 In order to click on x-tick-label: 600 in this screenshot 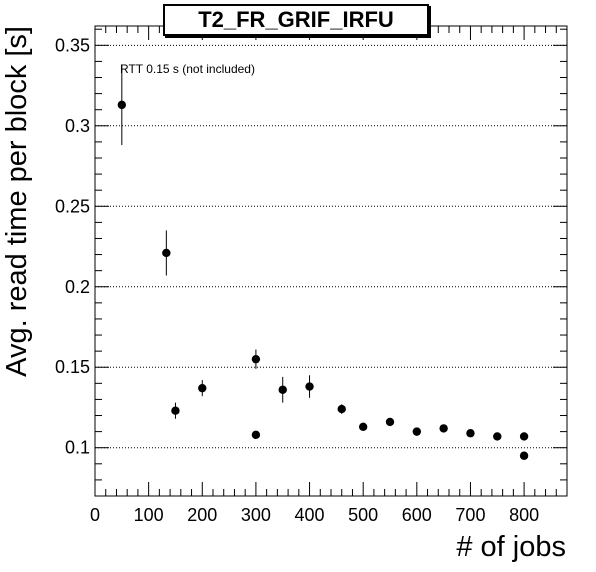, I will do `click(417, 515)`.